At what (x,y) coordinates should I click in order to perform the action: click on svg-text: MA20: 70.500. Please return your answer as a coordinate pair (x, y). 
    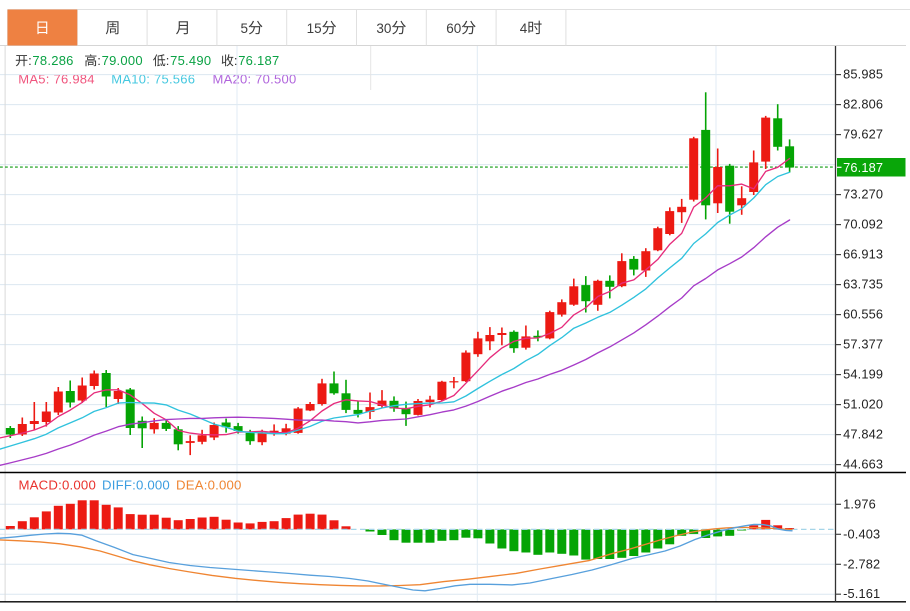
    Looking at the image, I should click on (255, 78).